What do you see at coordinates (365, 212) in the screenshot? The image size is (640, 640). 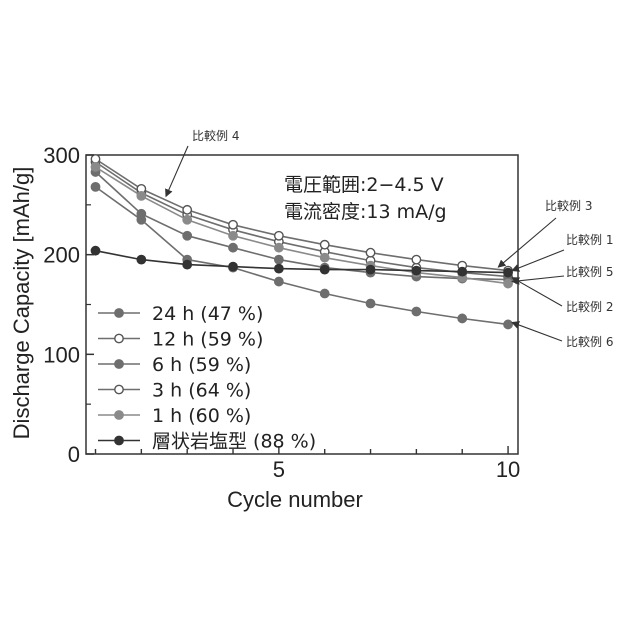 I see `current-density-condition: 電流密度:13 mA/g` at bounding box center [365, 212].